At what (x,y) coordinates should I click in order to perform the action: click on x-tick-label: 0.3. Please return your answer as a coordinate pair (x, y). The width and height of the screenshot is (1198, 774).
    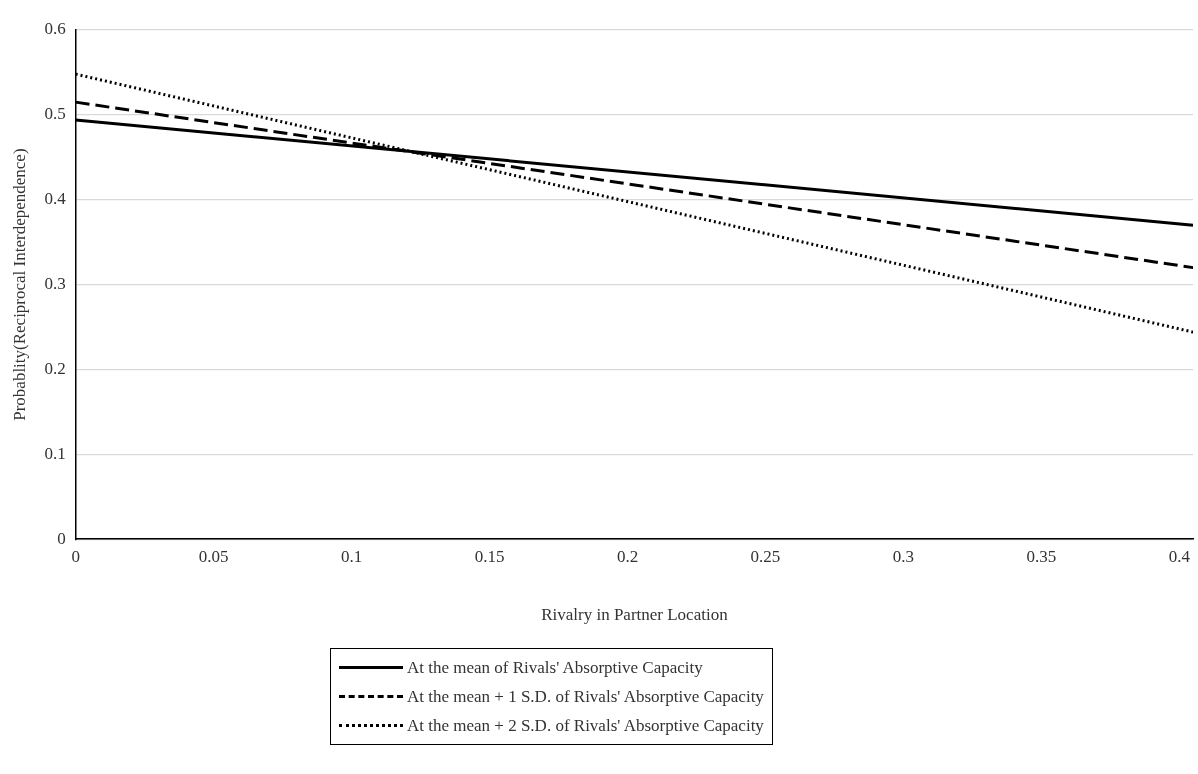
    Looking at the image, I should click on (903, 556).